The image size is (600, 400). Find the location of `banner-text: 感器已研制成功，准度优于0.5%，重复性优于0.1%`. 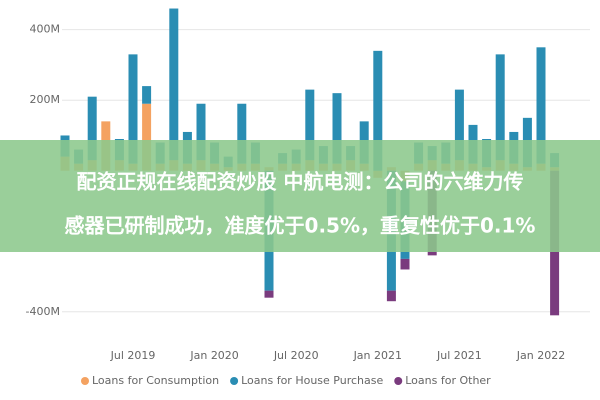

banner-text: 感器已研制成功，准度优于0.5%，重复性优于0.1% is located at coordinates (300, 226).